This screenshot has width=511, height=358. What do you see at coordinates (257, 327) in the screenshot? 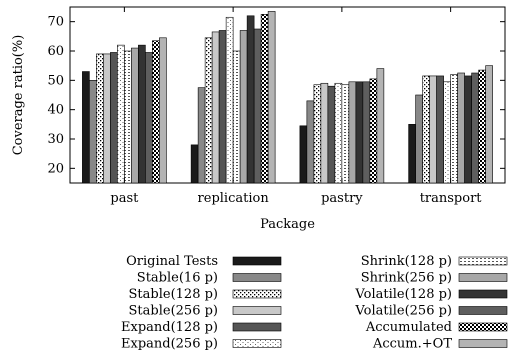
I see `legend-swatch-expand-128-p` at bounding box center [257, 327].